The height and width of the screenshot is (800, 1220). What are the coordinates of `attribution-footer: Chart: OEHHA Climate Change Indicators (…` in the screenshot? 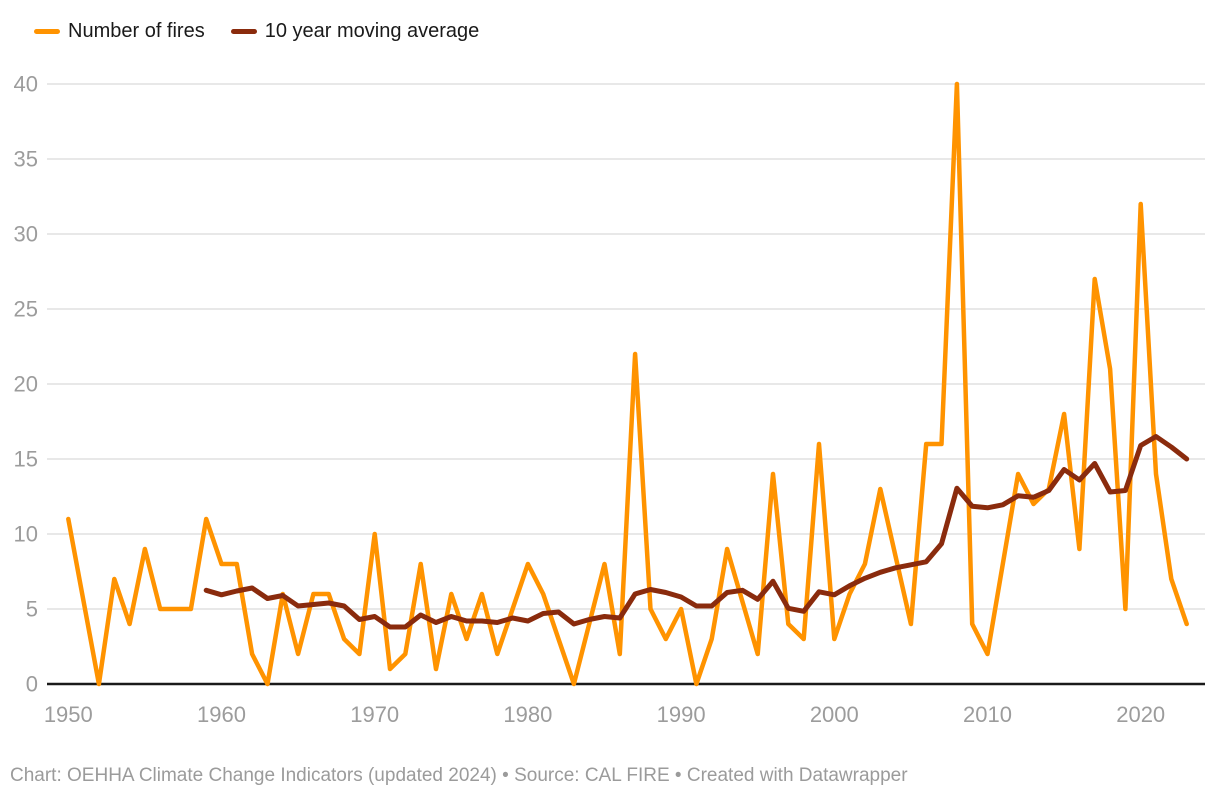 It's located at (459, 775).